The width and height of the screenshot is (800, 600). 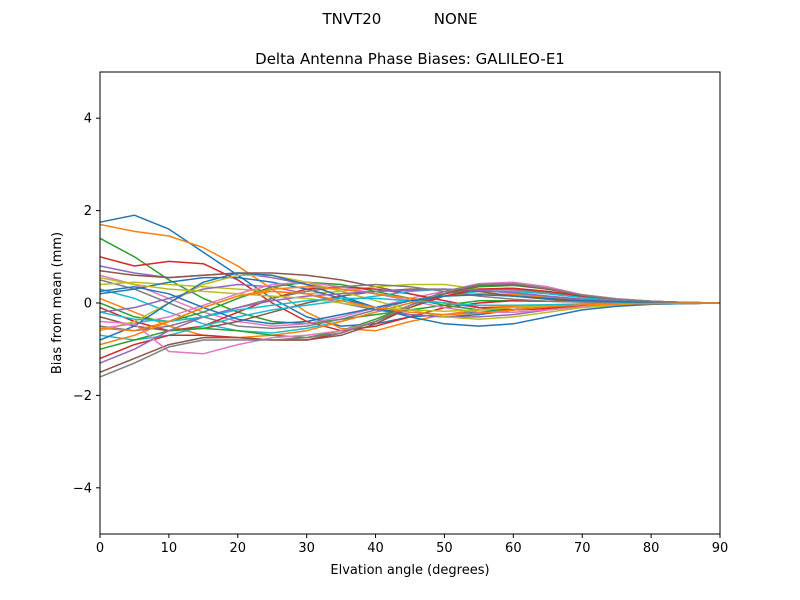 What do you see at coordinates (582, 548) in the screenshot?
I see `x-tick-label: 70` at bounding box center [582, 548].